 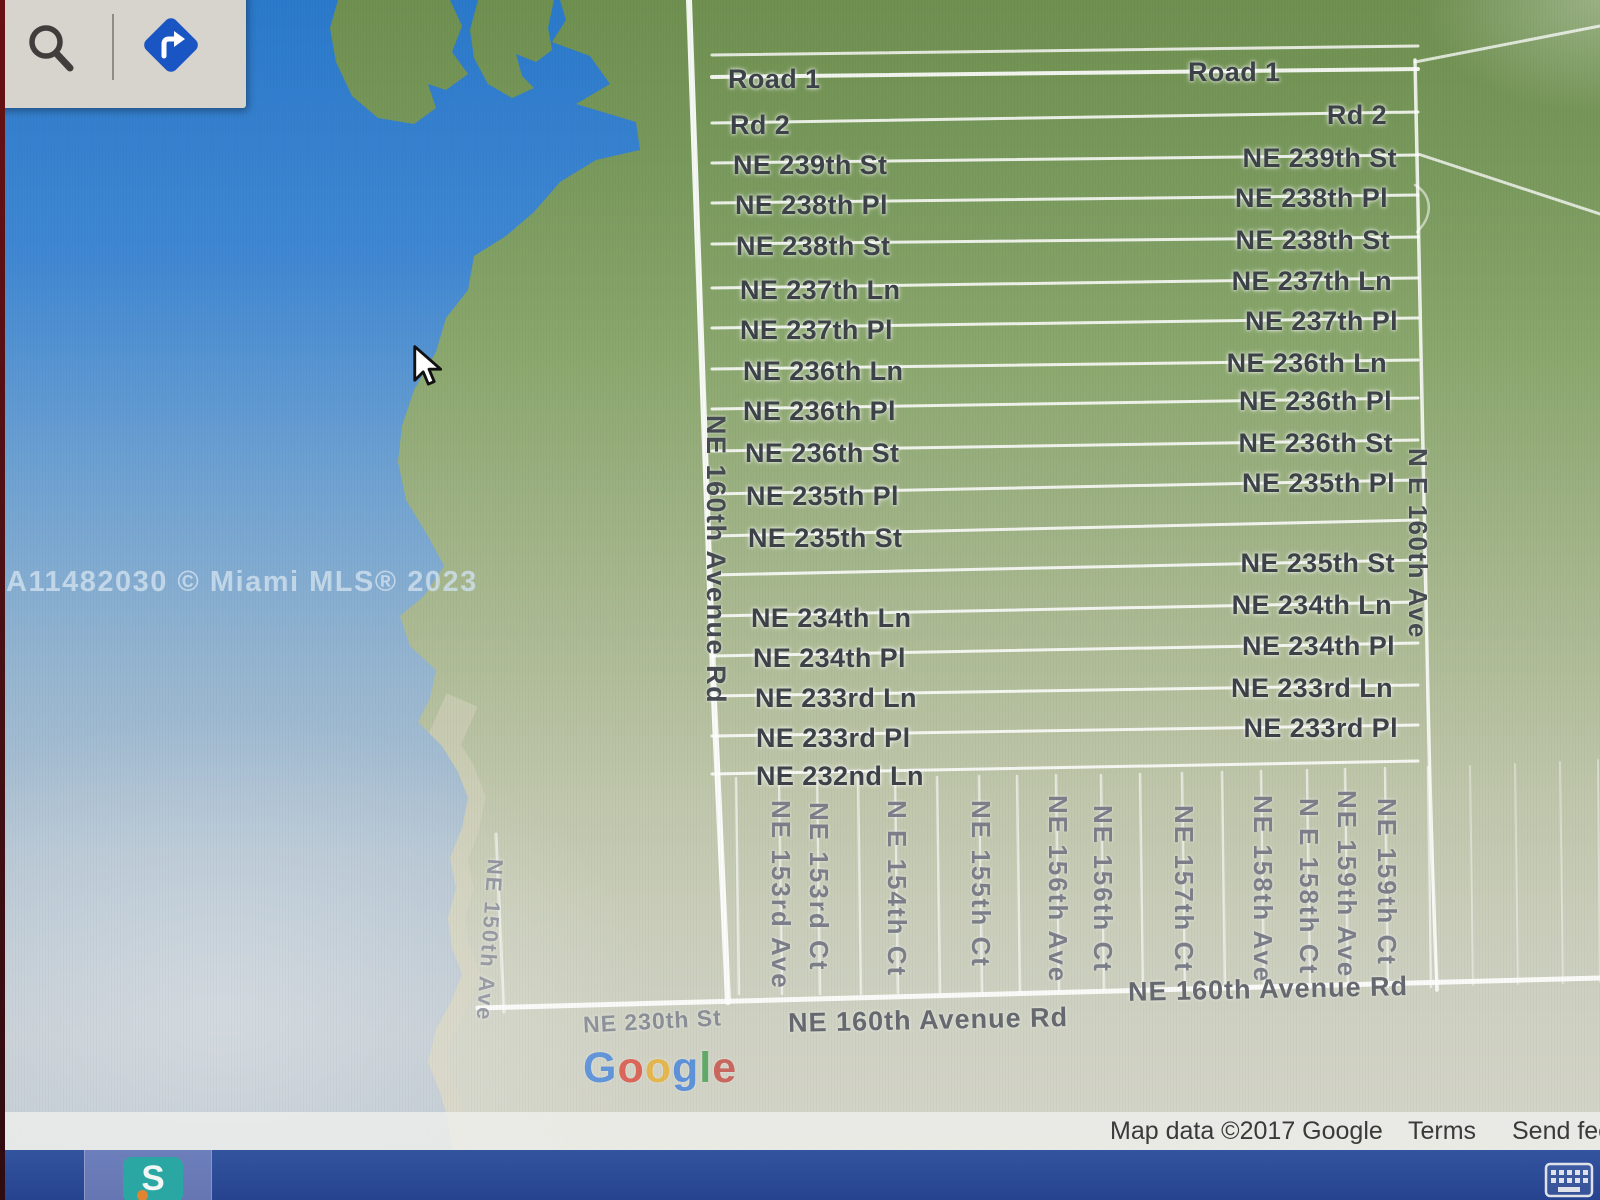 What do you see at coordinates (1442, 1131) in the screenshot?
I see `terms-link: Terms` at bounding box center [1442, 1131].